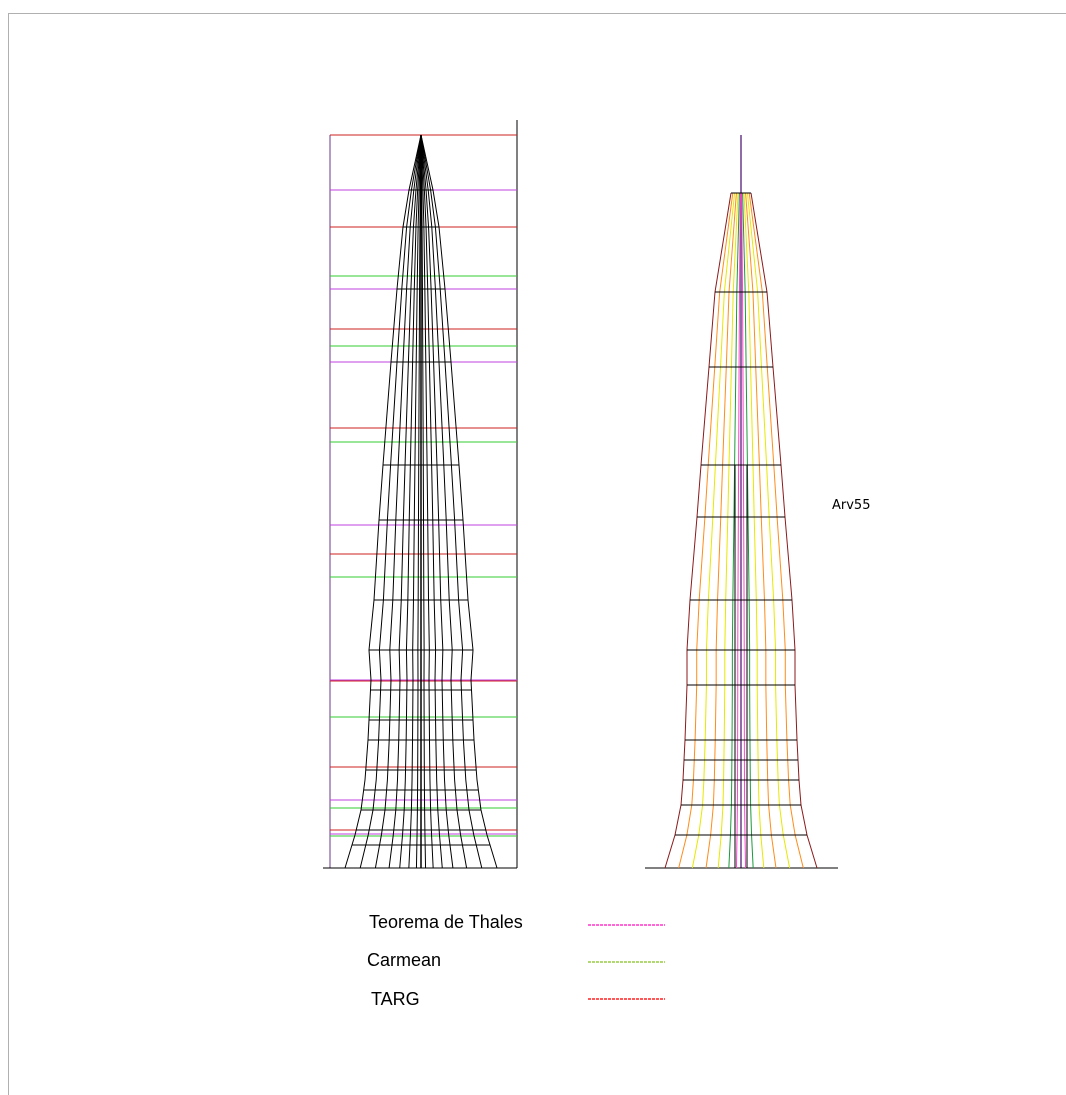  Describe the element at coordinates (851, 505) in the screenshot. I see `tree-id-label: Arv55` at that location.